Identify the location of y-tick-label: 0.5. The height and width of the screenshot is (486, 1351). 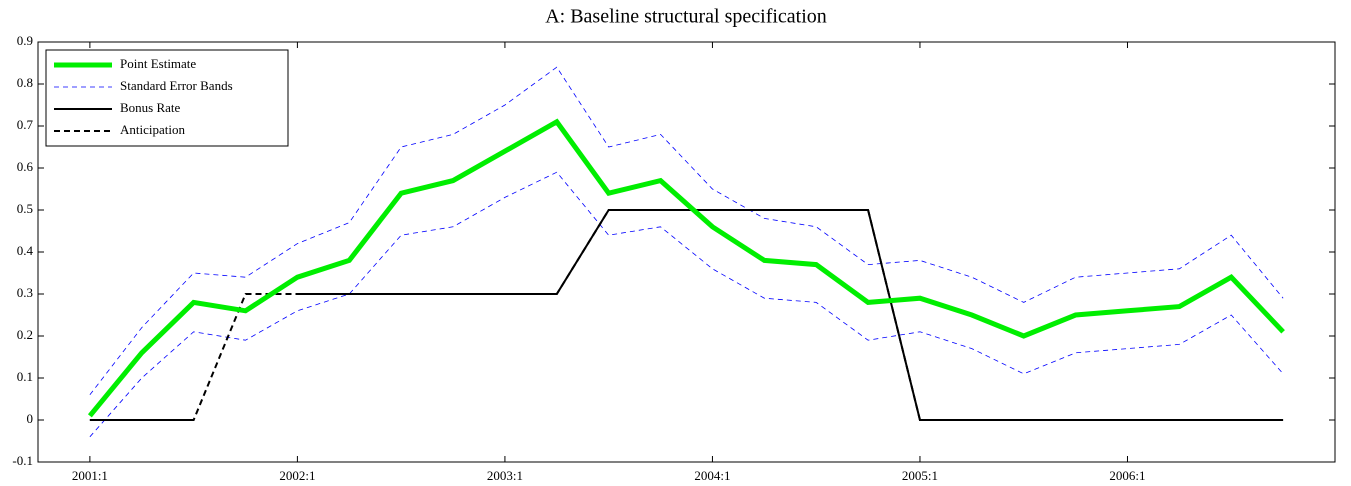
(25, 208).